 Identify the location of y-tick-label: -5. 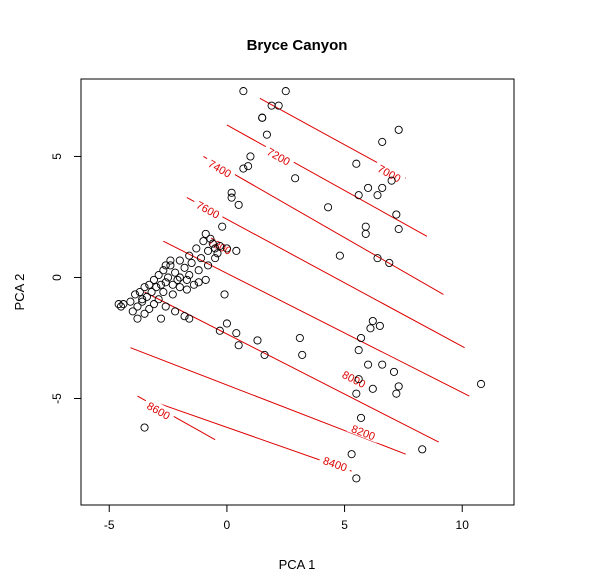
(57, 398).